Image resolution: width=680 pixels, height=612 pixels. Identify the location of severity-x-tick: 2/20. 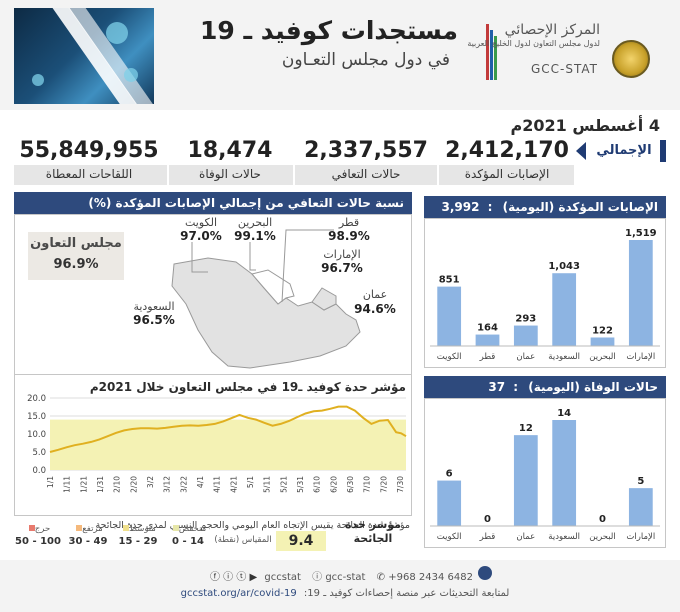
(133, 484).